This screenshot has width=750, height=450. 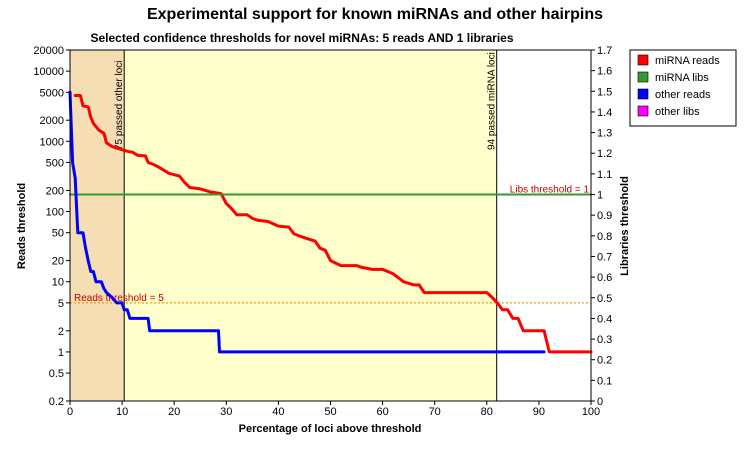 What do you see at coordinates (55, 191) in the screenshot?
I see `left-tick-label-9: 200` at bounding box center [55, 191].